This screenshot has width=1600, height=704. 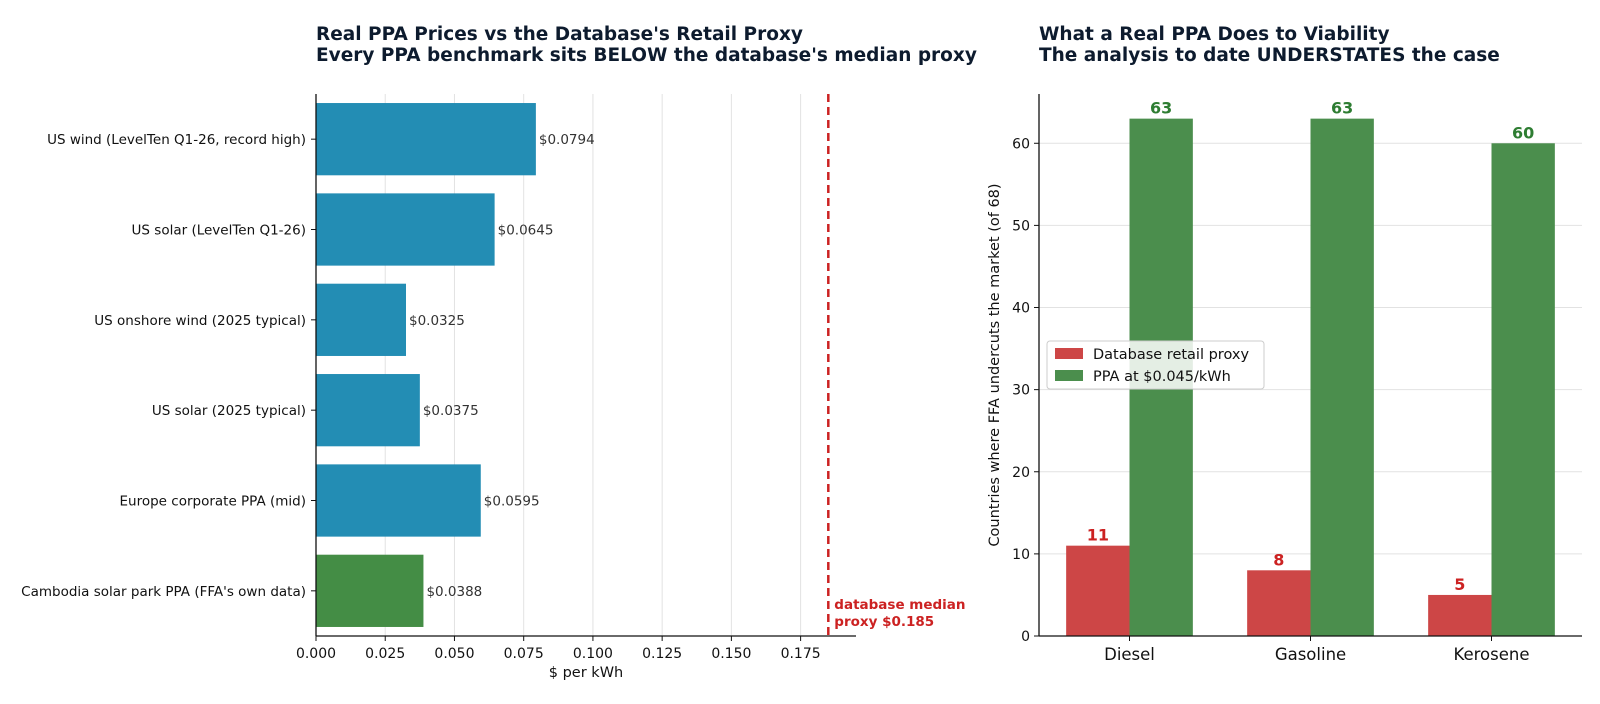 What do you see at coordinates (1025, 637) in the screenshot?
I see `y-tick-label: 0` at bounding box center [1025, 637].